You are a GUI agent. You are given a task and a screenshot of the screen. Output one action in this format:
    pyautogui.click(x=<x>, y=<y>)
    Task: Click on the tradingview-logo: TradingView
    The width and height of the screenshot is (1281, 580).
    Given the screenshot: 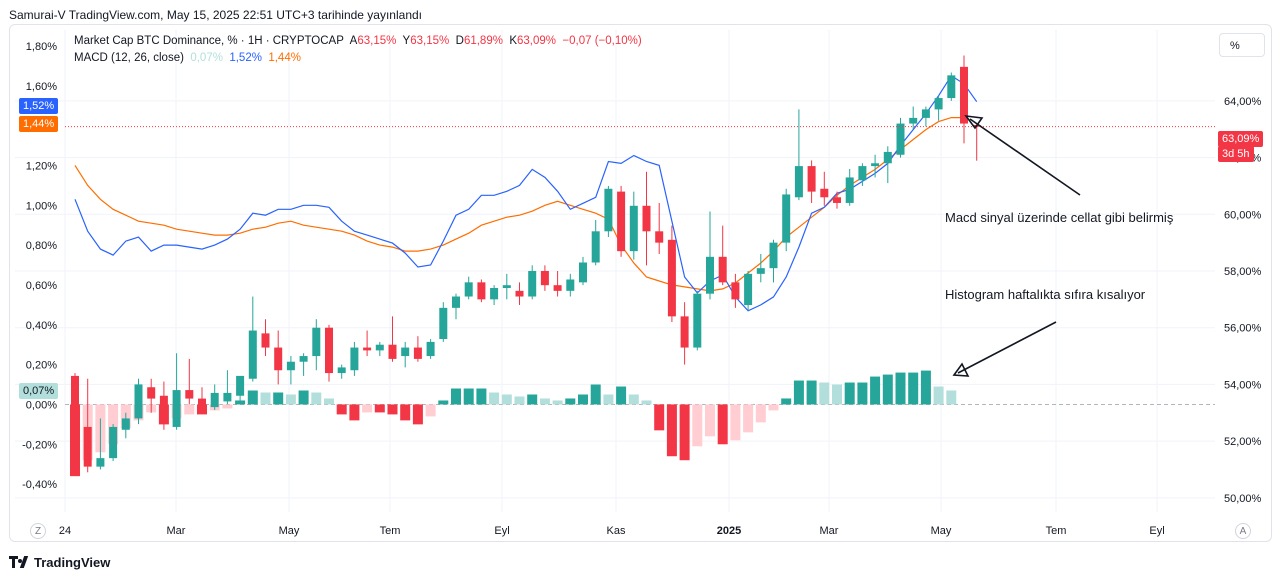 What is the action you would take?
    pyautogui.click(x=59, y=562)
    